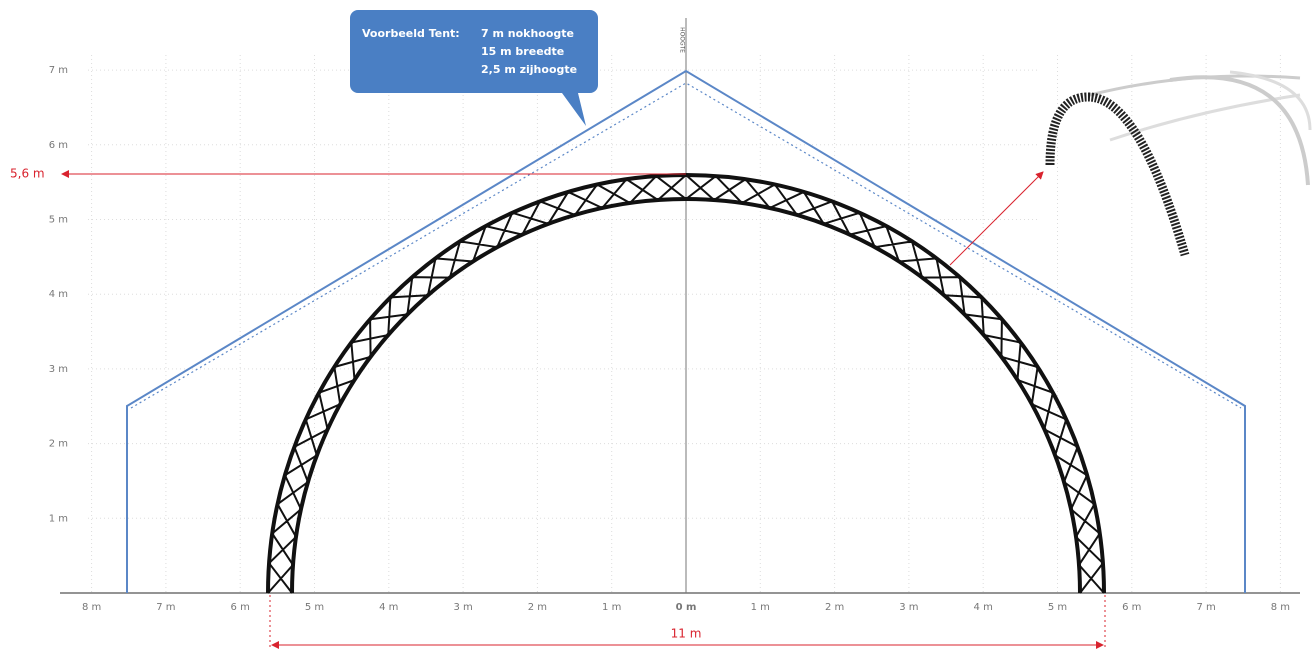 The image size is (1315, 653). I want to click on pointer-arrow, so click(996, 218).